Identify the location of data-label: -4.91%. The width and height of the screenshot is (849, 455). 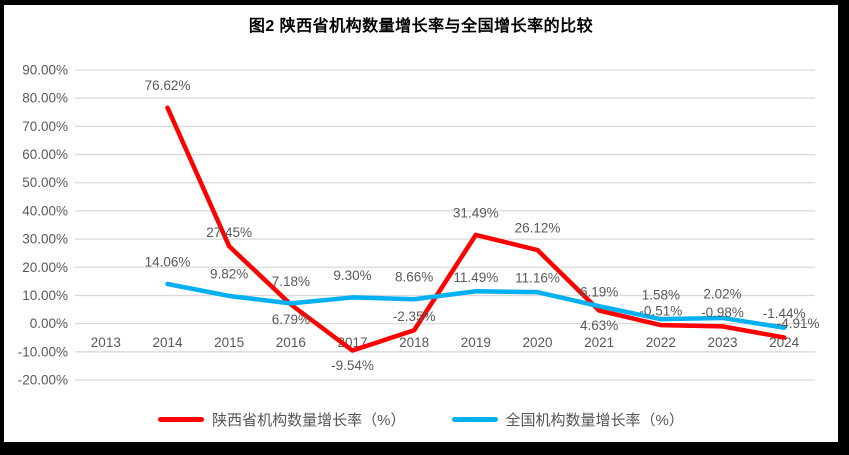
(798, 323).